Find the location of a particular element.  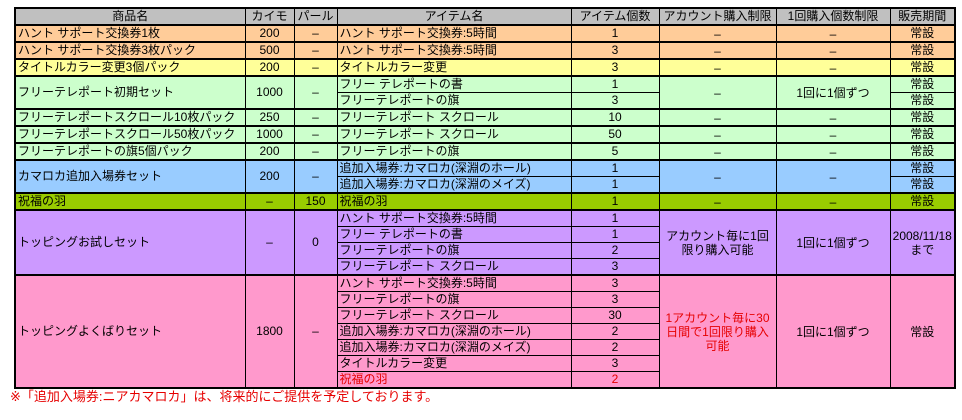

column-header-product-name: 商品名 is located at coordinates (130, 16).